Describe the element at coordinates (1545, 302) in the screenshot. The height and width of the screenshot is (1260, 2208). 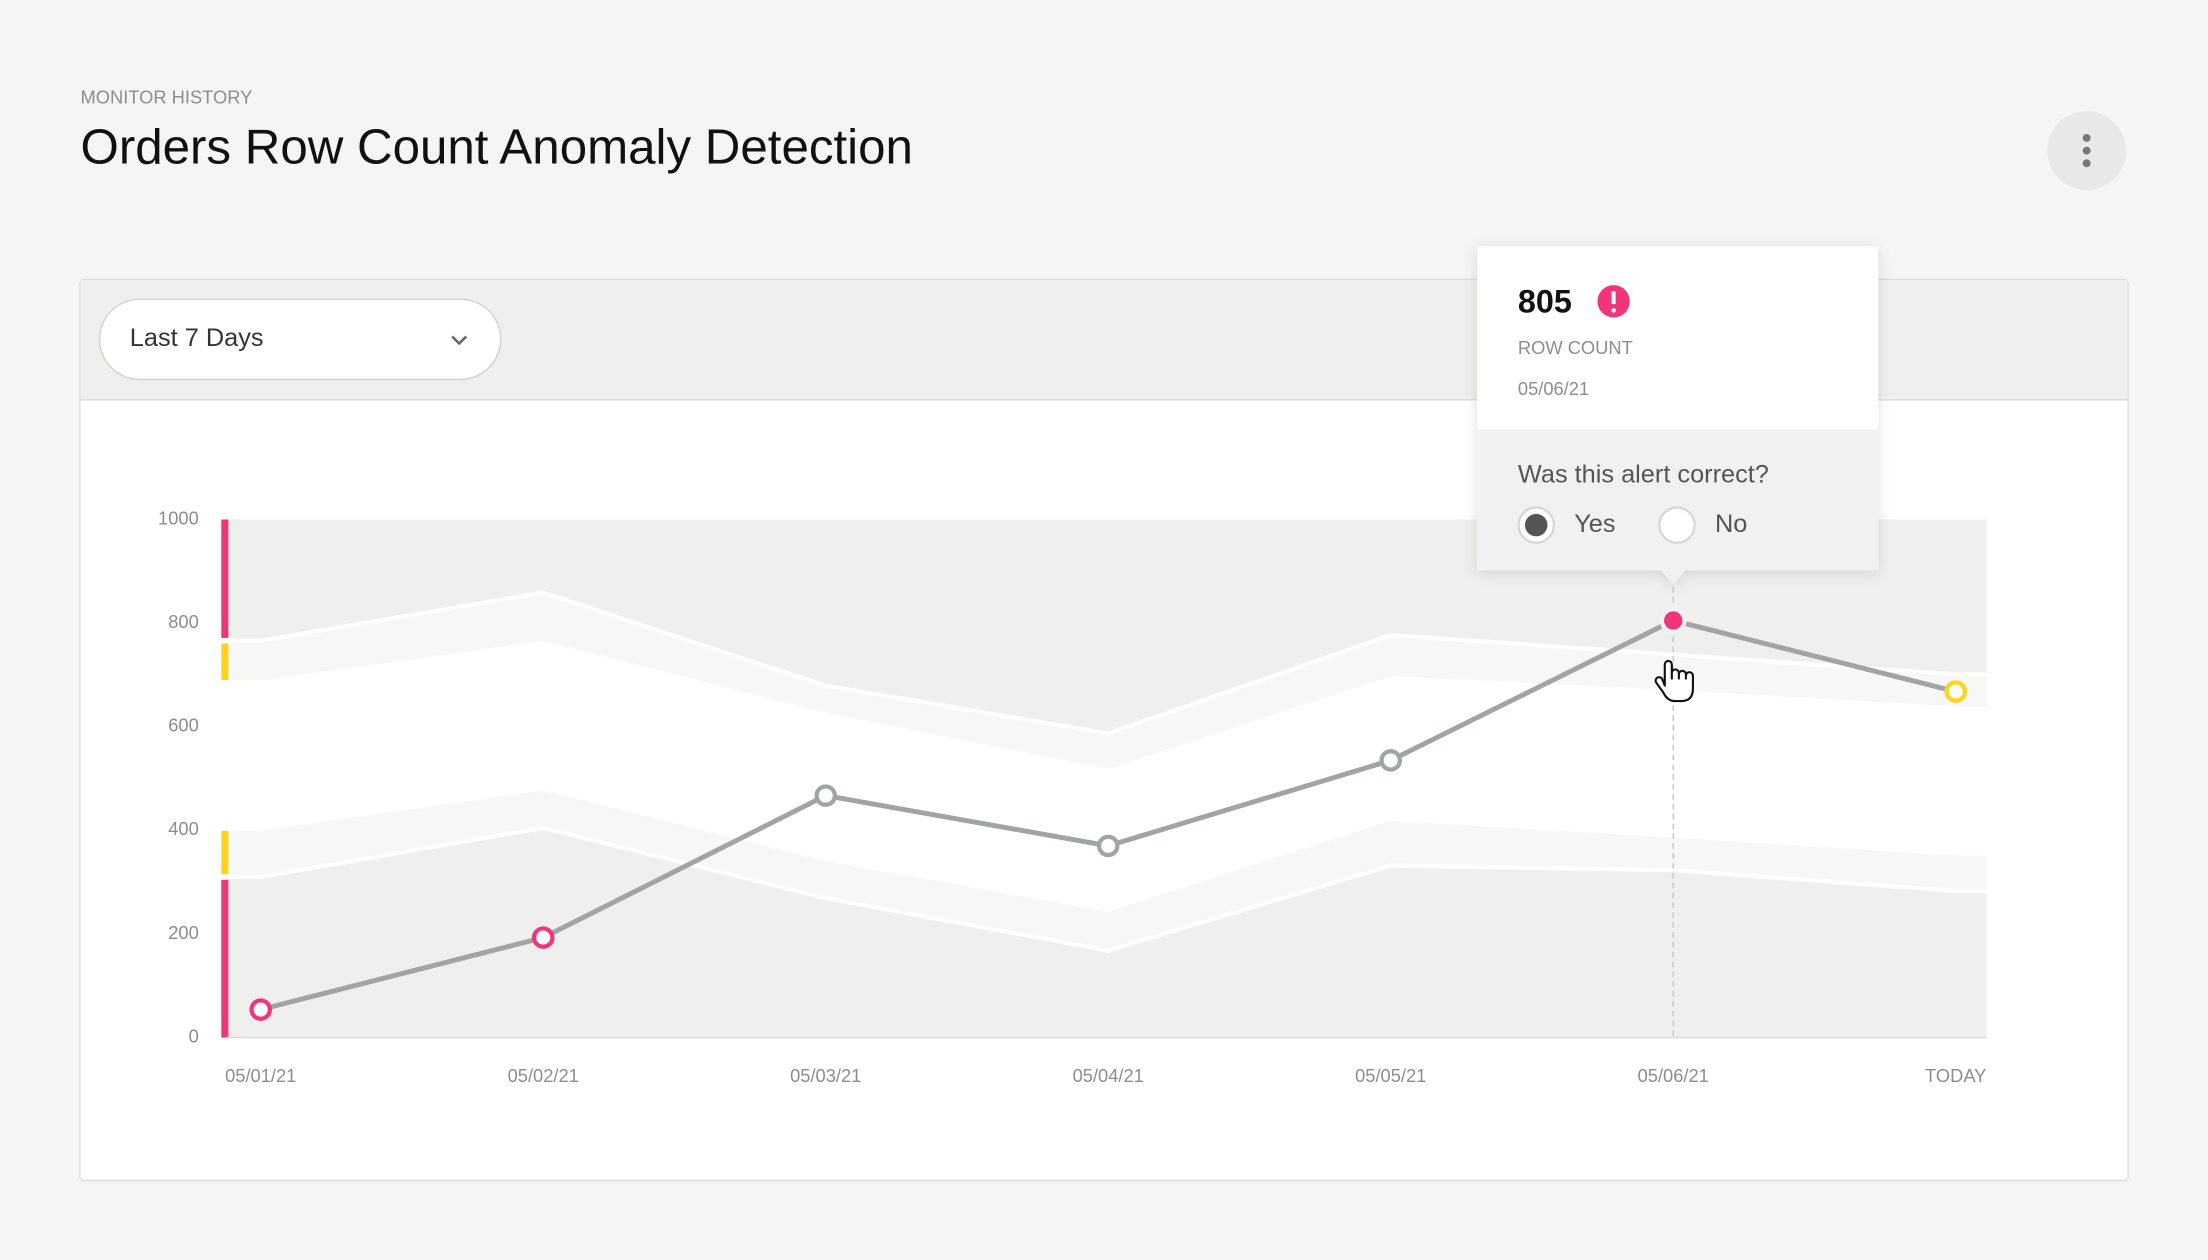
I see `tooltip-value: 805` at that location.